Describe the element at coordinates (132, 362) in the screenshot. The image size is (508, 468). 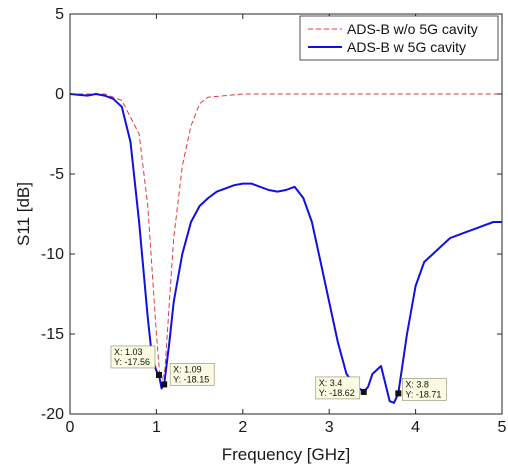
I see `datatip-y-label: Y: -17.56` at that location.